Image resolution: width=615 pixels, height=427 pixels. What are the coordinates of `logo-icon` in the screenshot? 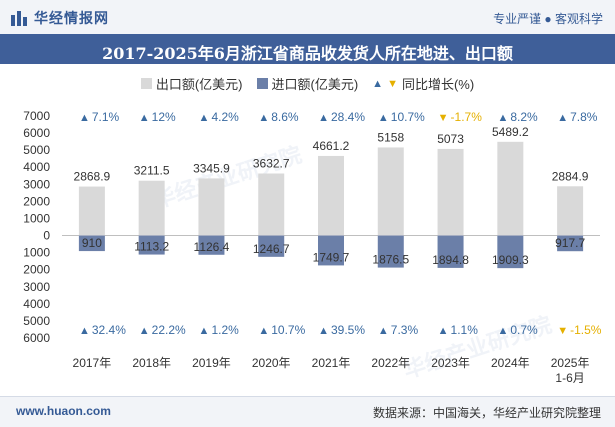 It's located at (19, 18).